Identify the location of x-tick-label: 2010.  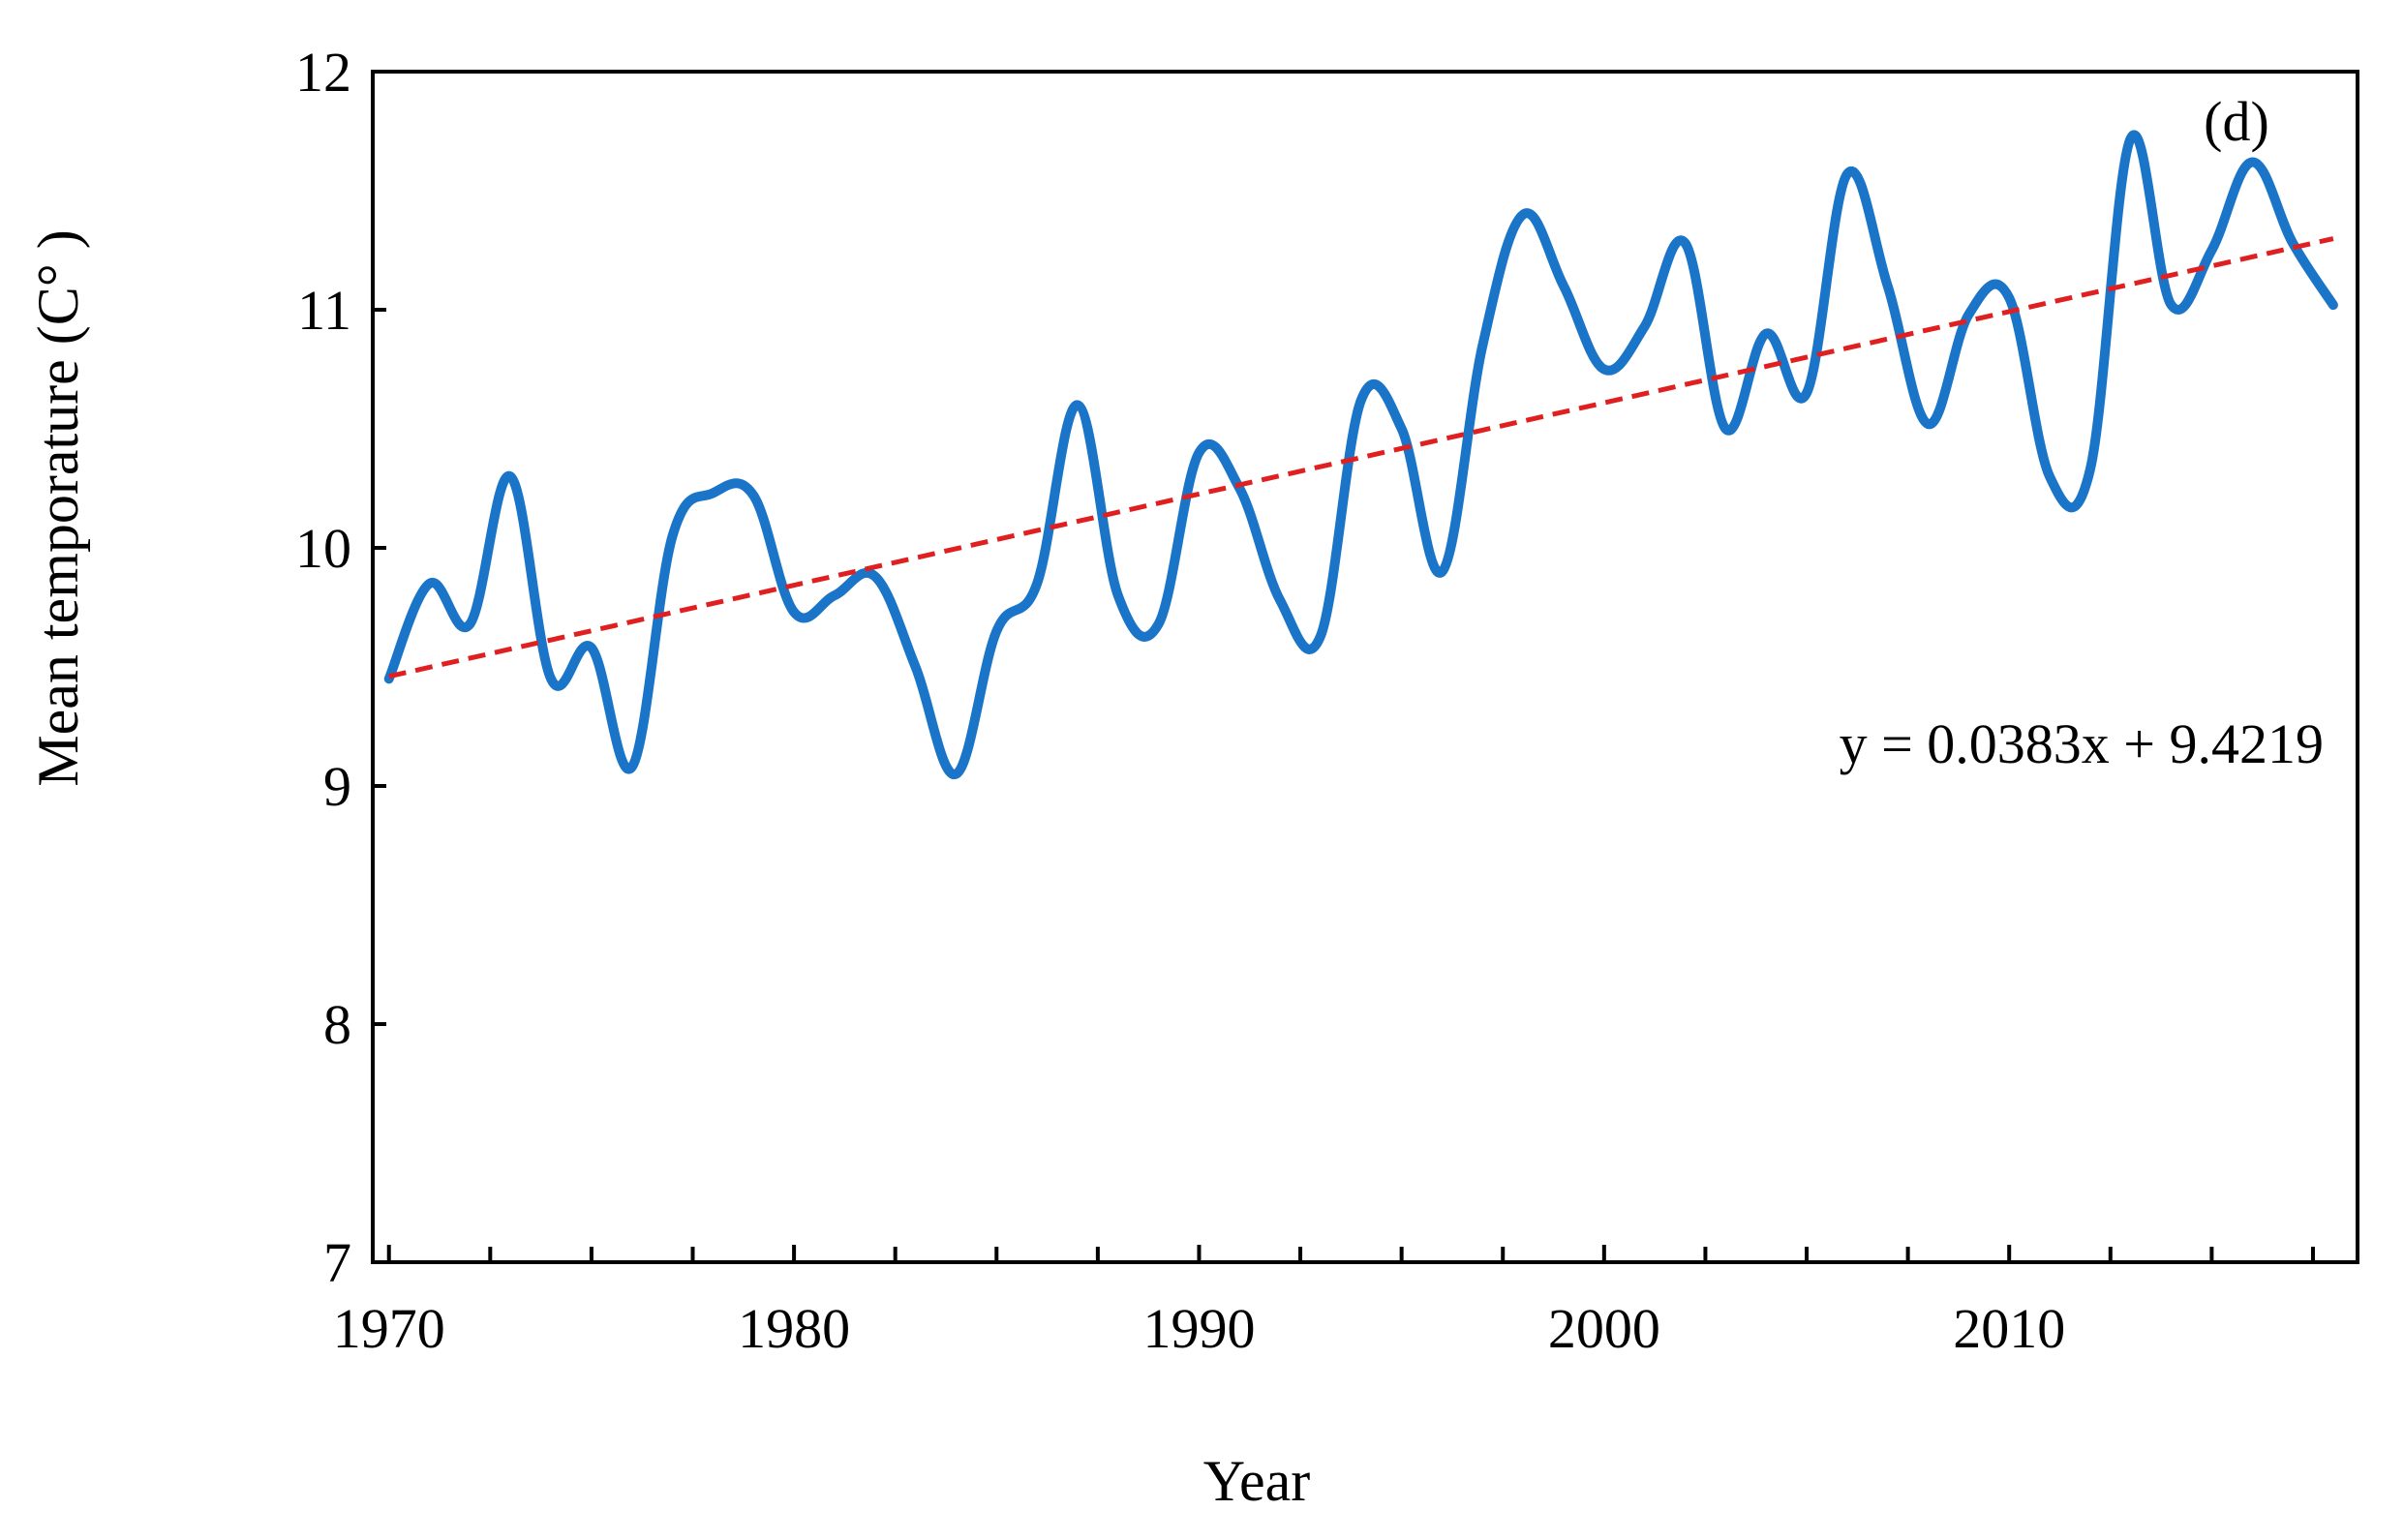
(2009, 1328).